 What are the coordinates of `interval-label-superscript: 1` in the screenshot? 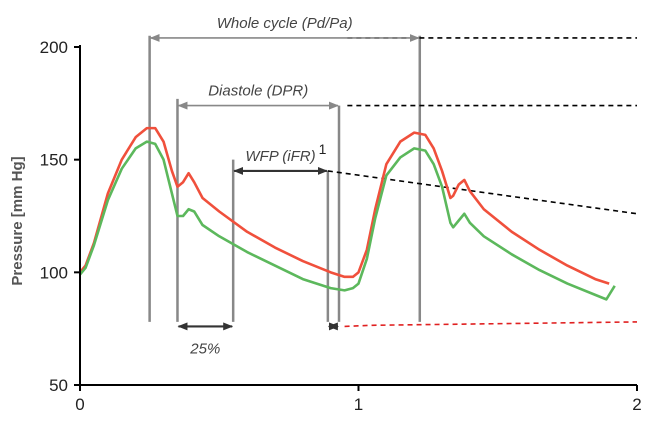 It's located at (323, 149).